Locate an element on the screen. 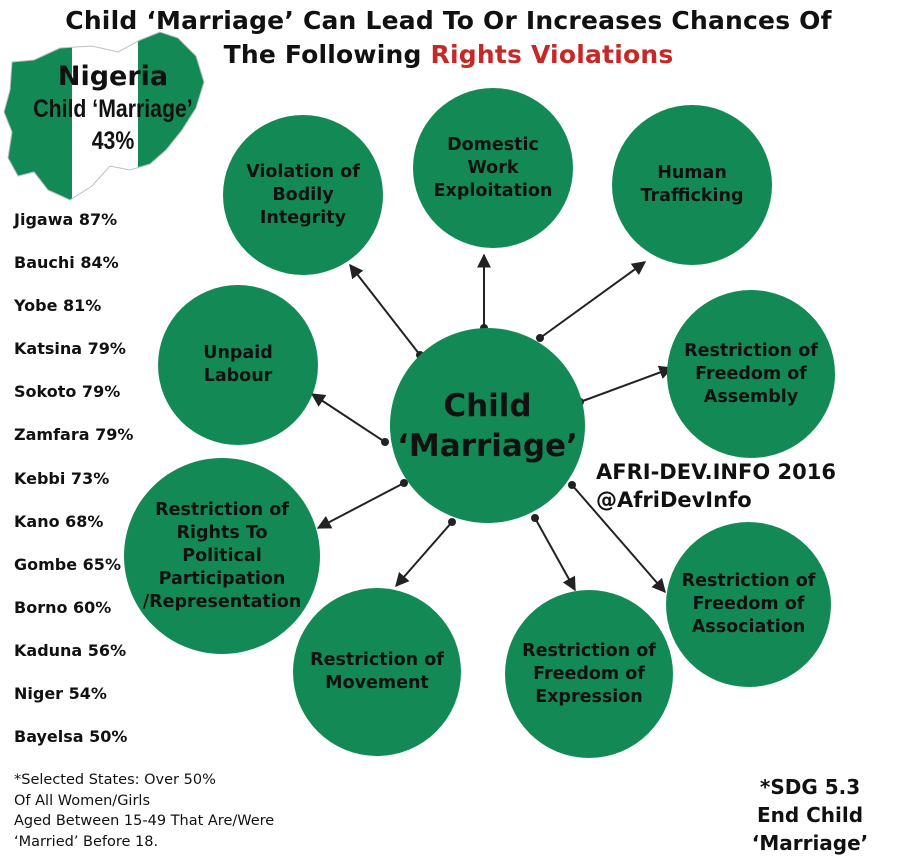  state-item: Kebbi 73% is located at coordinates (62, 478).